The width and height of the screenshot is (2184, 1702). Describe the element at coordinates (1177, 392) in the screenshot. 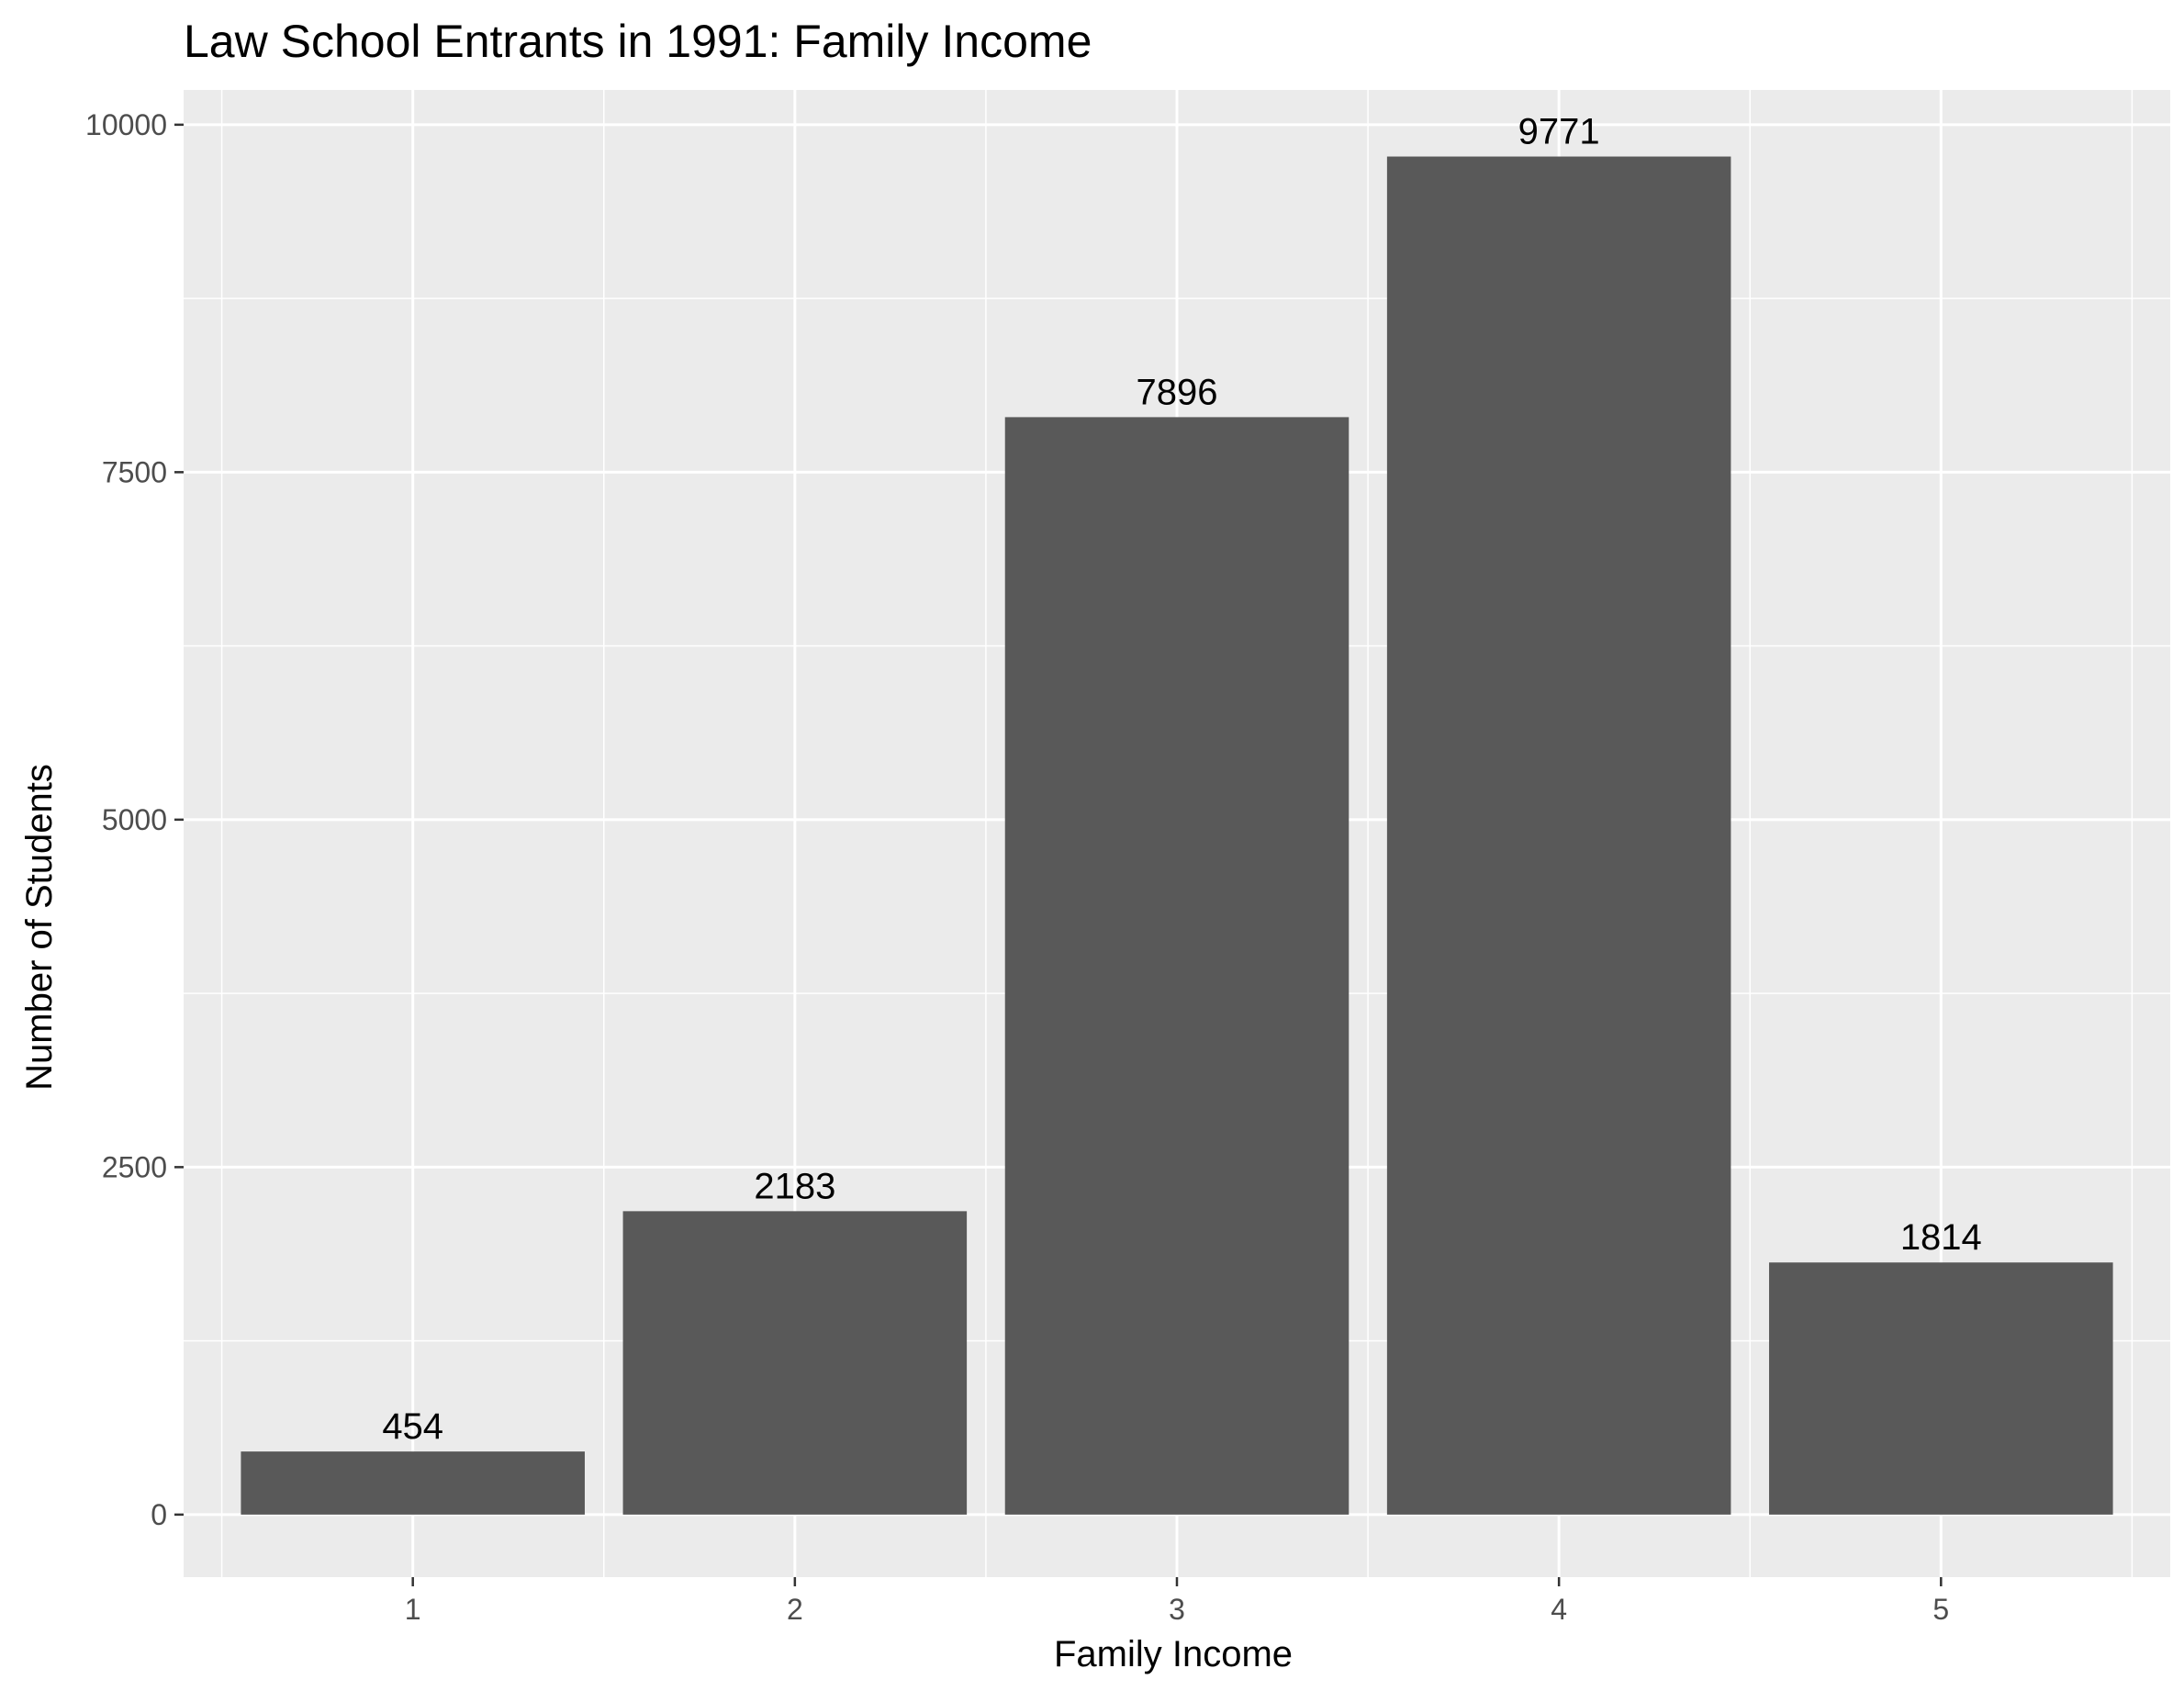

I see `data-label-3: 7896` at that location.